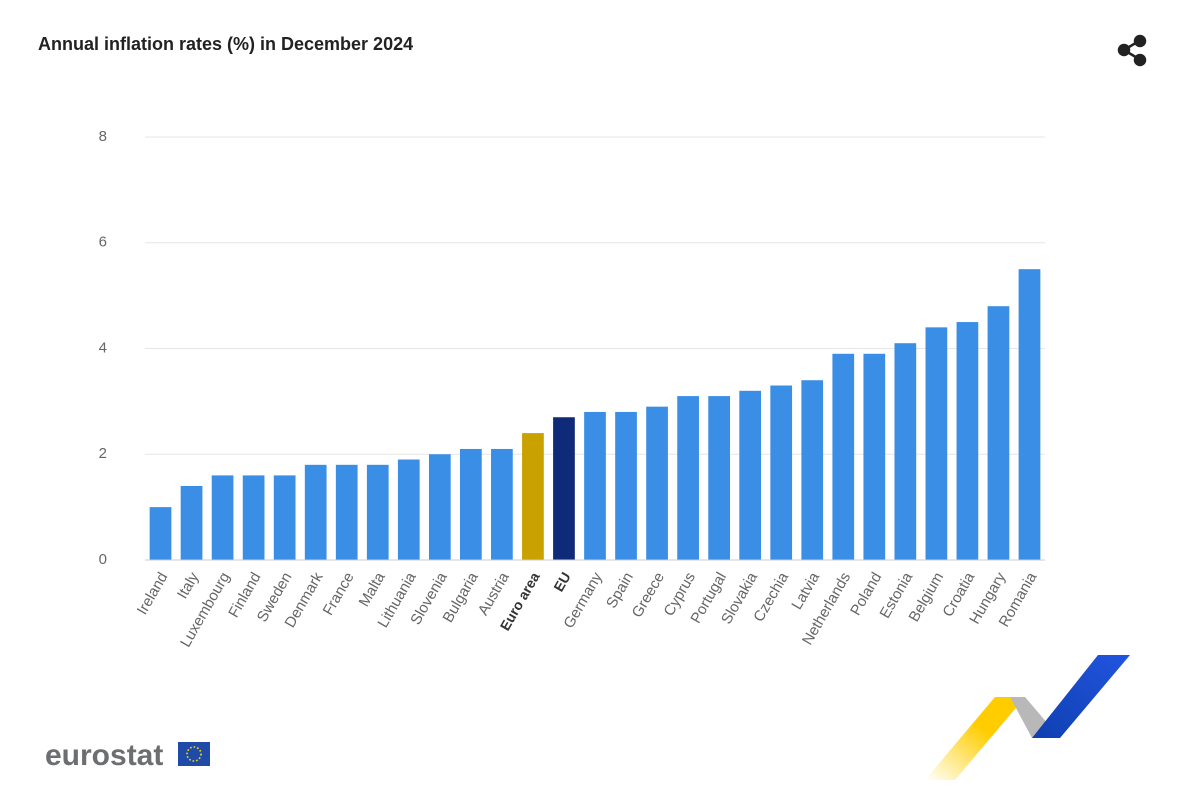  What do you see at coordinates (1027, 717) in the screenshot?
I see `decoration` at bounding box center [1027, 717].